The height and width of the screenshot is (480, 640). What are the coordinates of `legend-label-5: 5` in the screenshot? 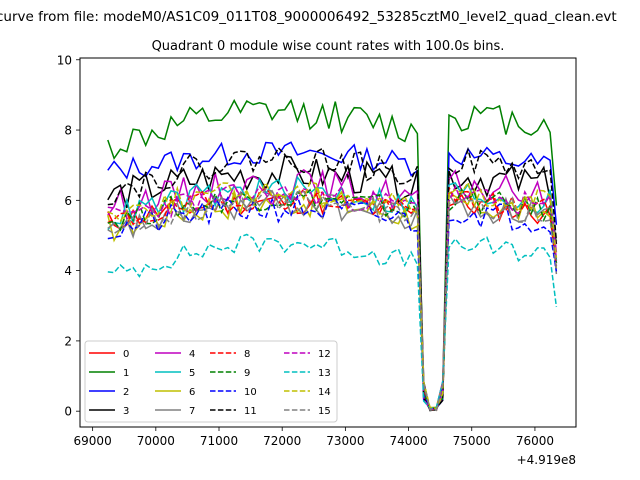 It's located at (192, 373).